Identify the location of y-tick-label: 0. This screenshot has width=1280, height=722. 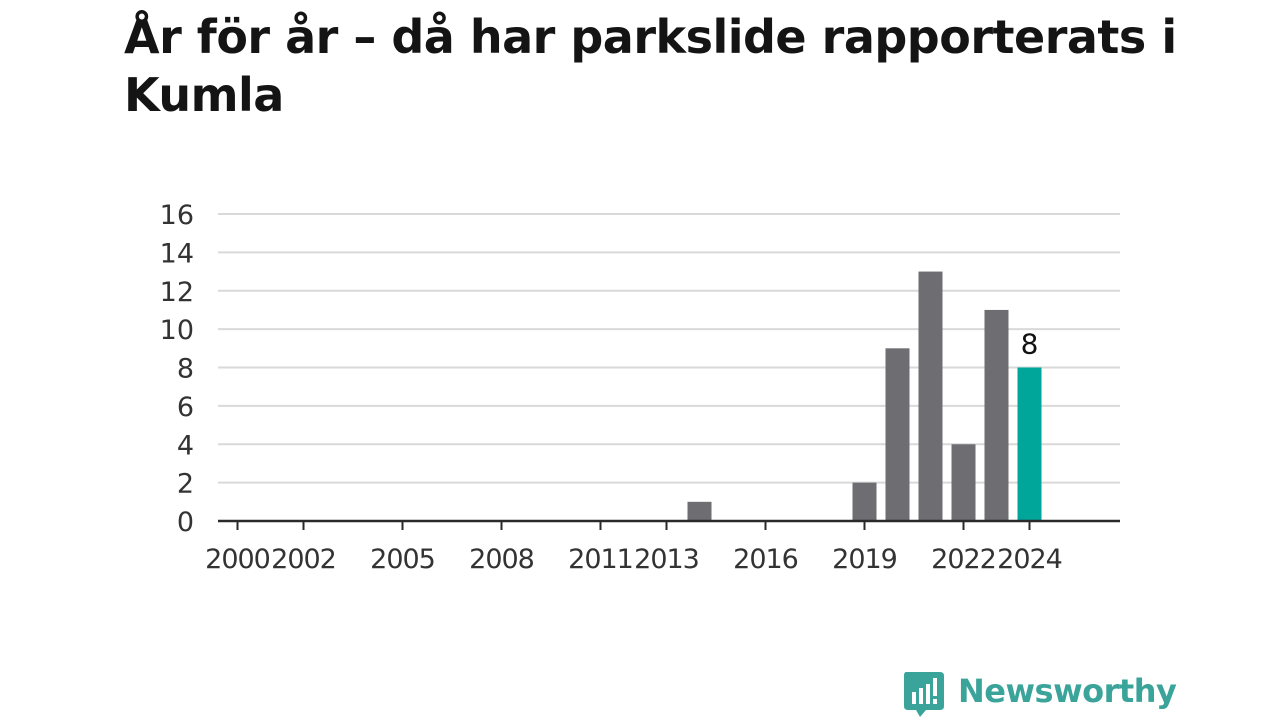
(185, 522).